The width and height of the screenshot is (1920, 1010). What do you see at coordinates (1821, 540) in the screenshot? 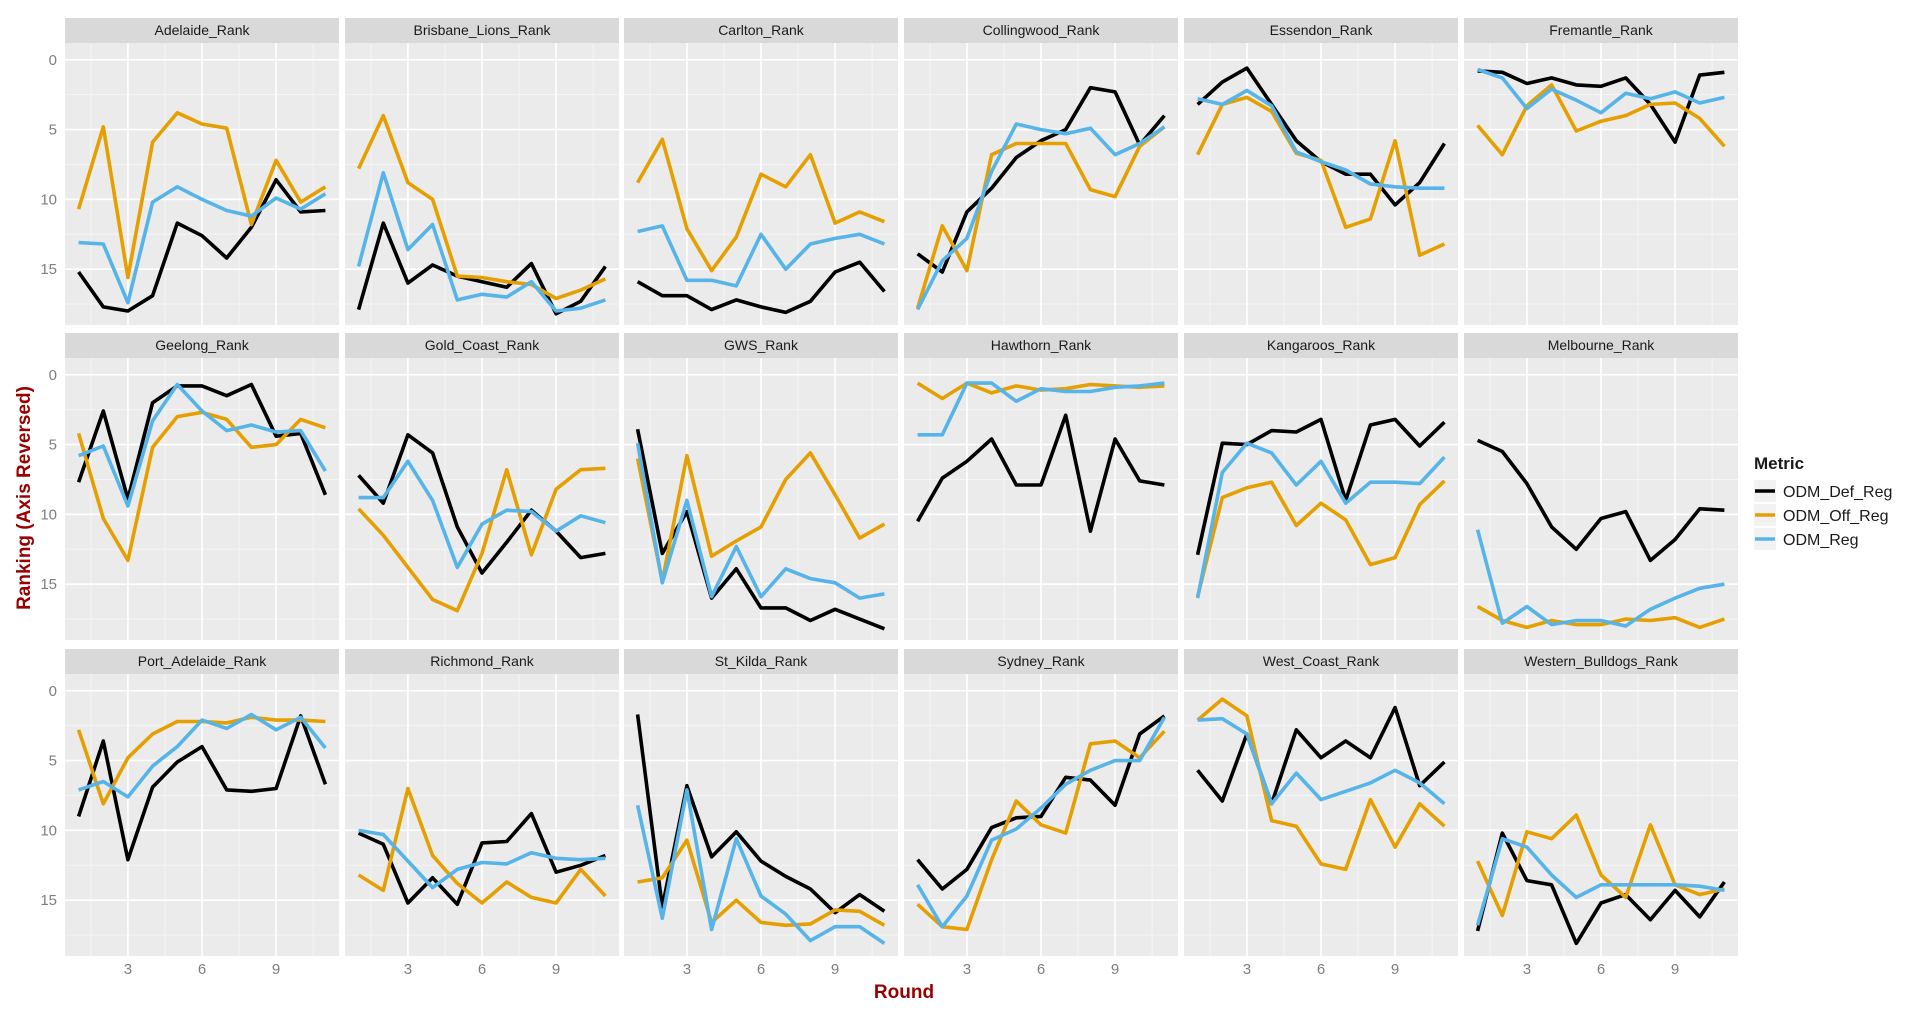
I see `legend-entry-label: ODM_Reg` at bounding box center [1821, 540].